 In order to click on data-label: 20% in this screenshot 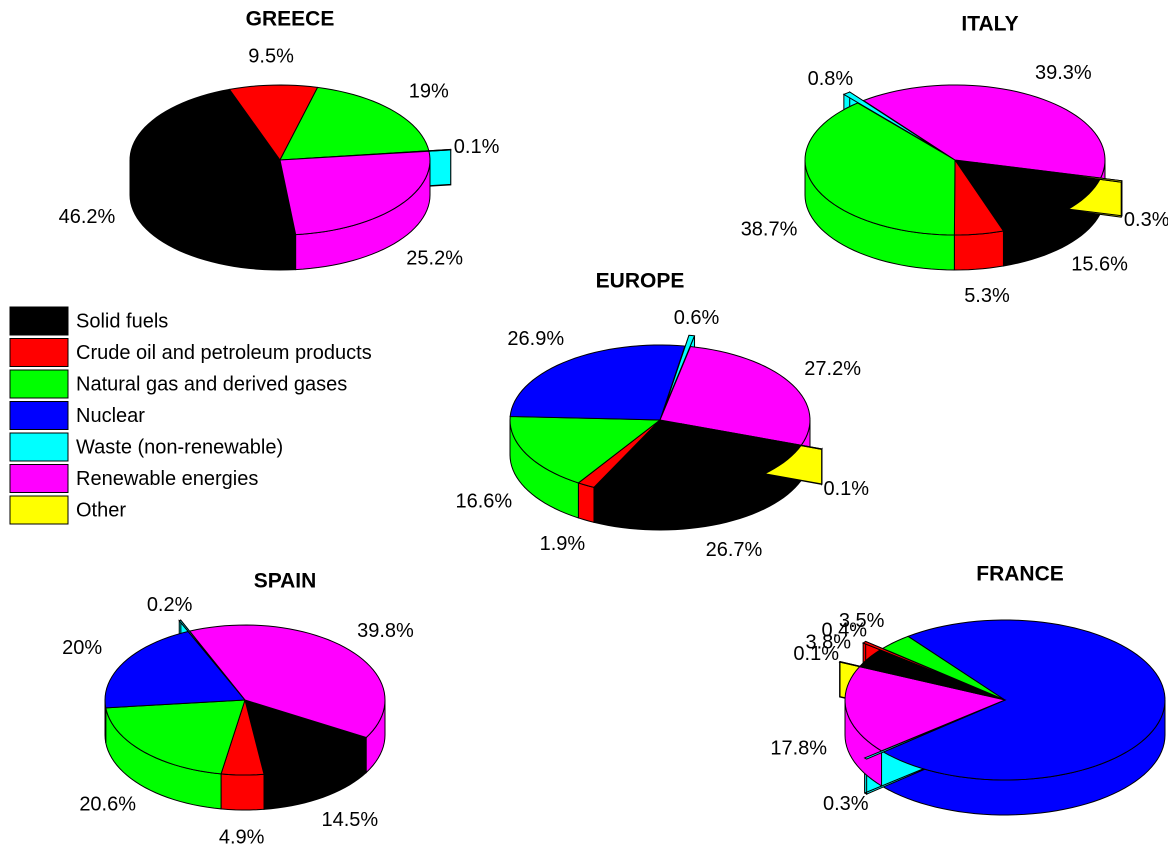, I will do `click(82, 648)`.